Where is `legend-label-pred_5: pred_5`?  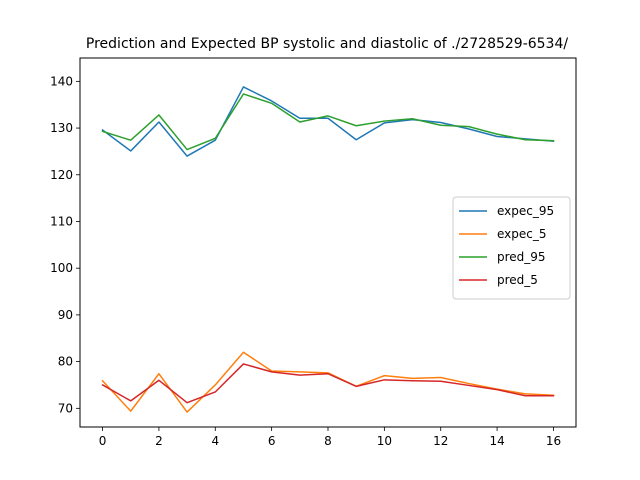 legend-label-pred_5: pred_5 is located at coordinates (517, 280).